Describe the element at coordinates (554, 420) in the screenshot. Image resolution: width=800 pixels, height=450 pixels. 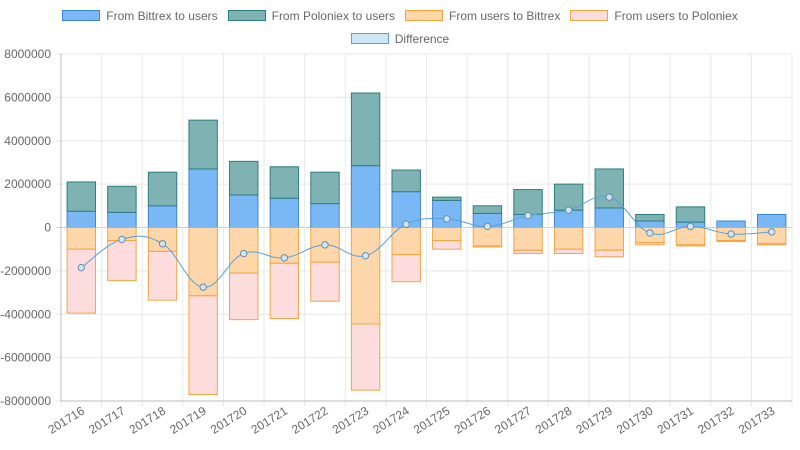
I see `x-tick-label: 201728` at that location.